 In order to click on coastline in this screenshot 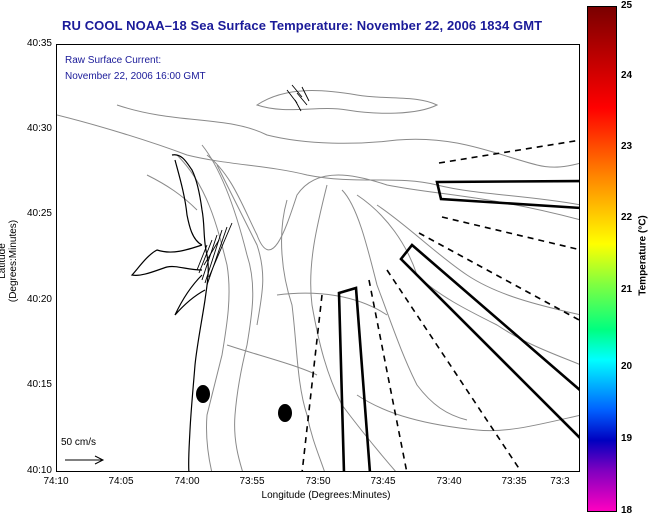, I will do `click(169, 312)`.